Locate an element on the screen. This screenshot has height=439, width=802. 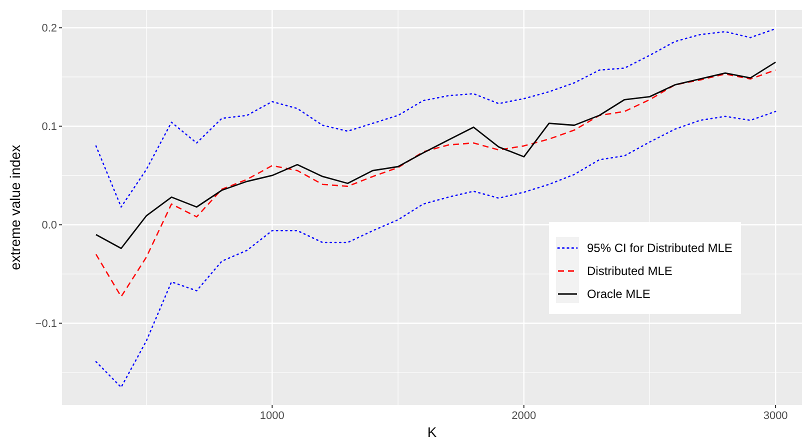
legend-label: Distributed MLE is located at coordinates (629, 271).